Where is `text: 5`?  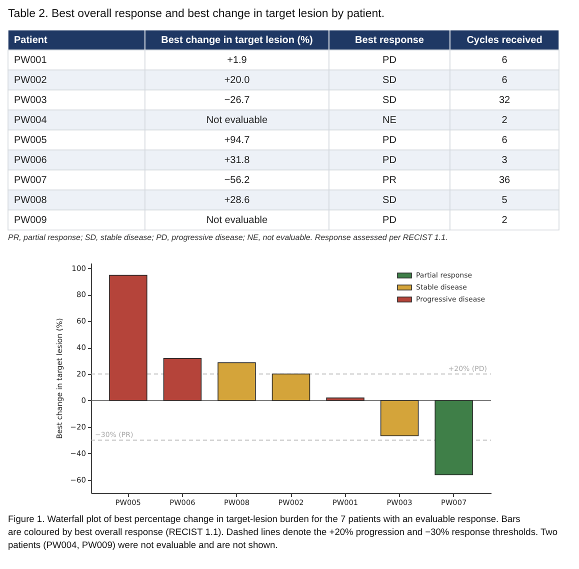
text: 5 is located at coordinates (505, 200).